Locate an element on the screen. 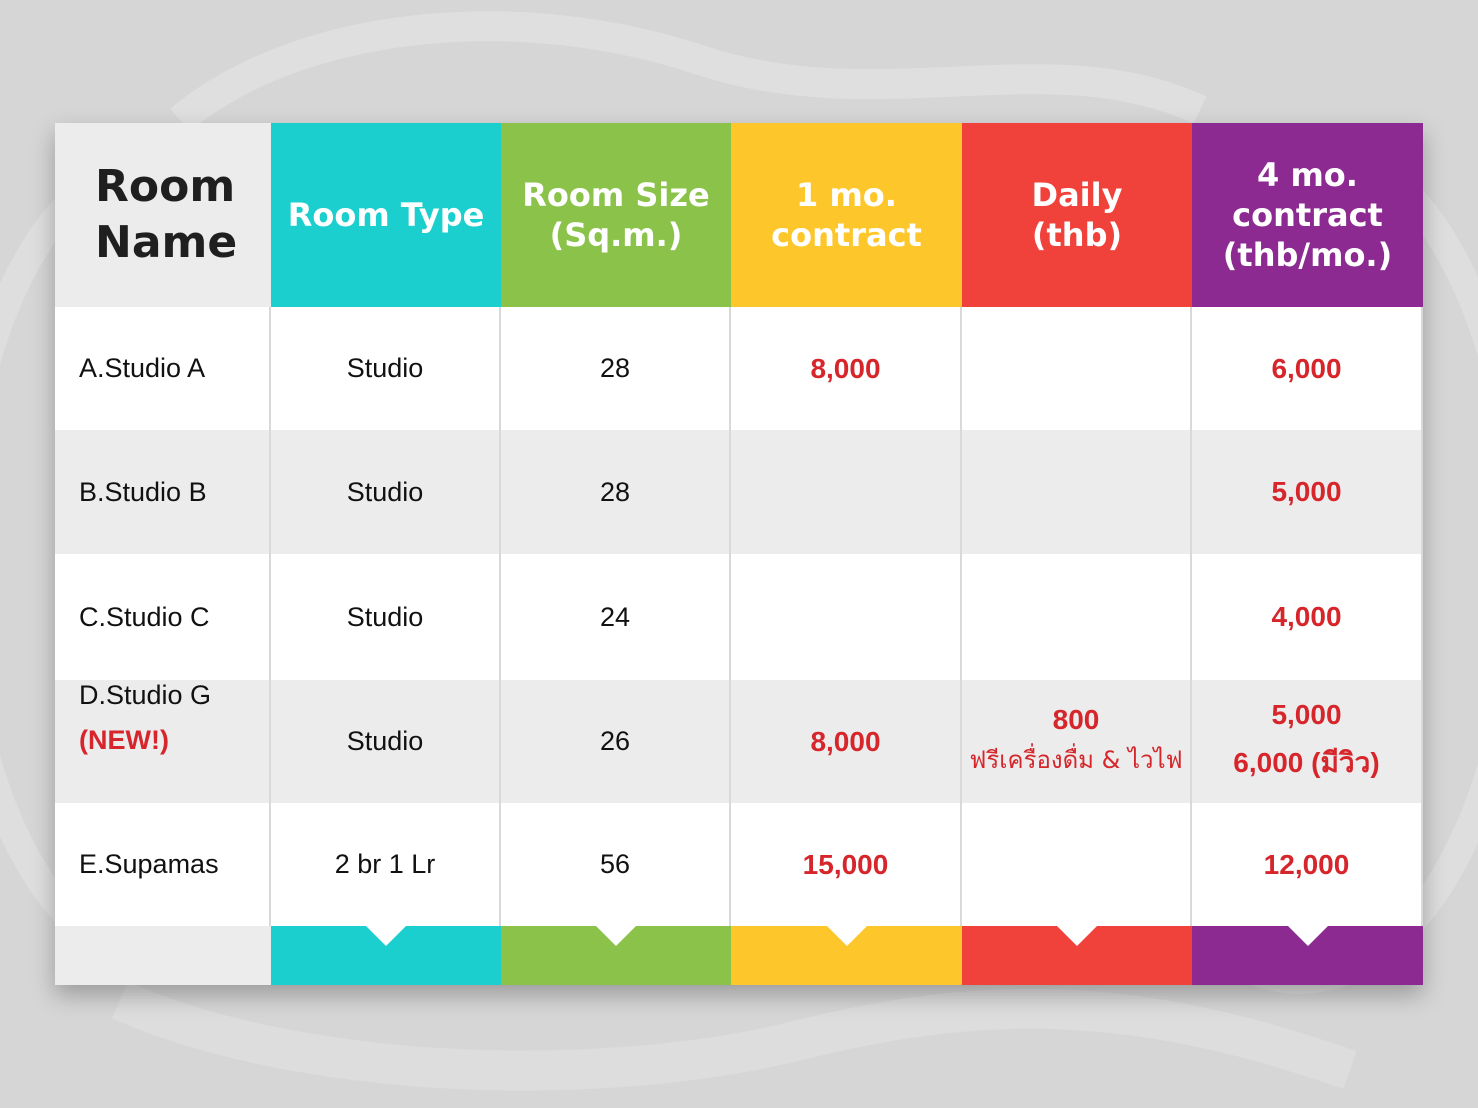 Image resolution: width=1478 pixels, height=1108 pixels. row-d-size: 26 is located at coordinates (616, 741).